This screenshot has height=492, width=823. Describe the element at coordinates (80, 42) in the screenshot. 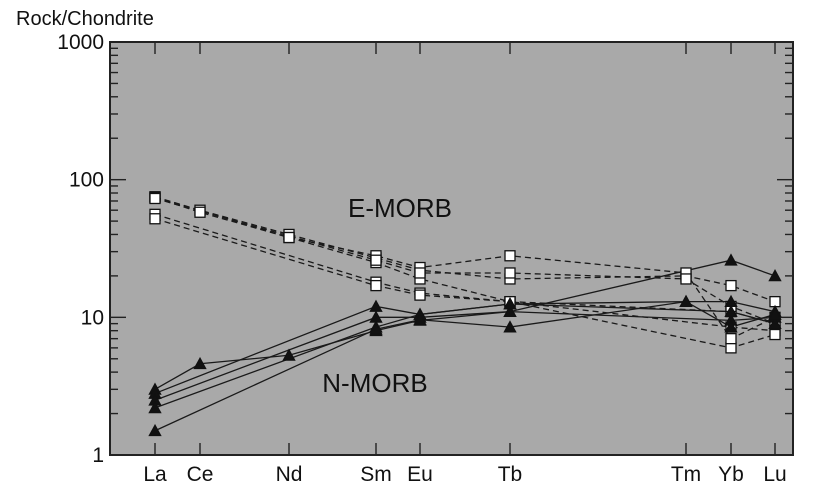

I see `y-tick-label: 1000` at that location.